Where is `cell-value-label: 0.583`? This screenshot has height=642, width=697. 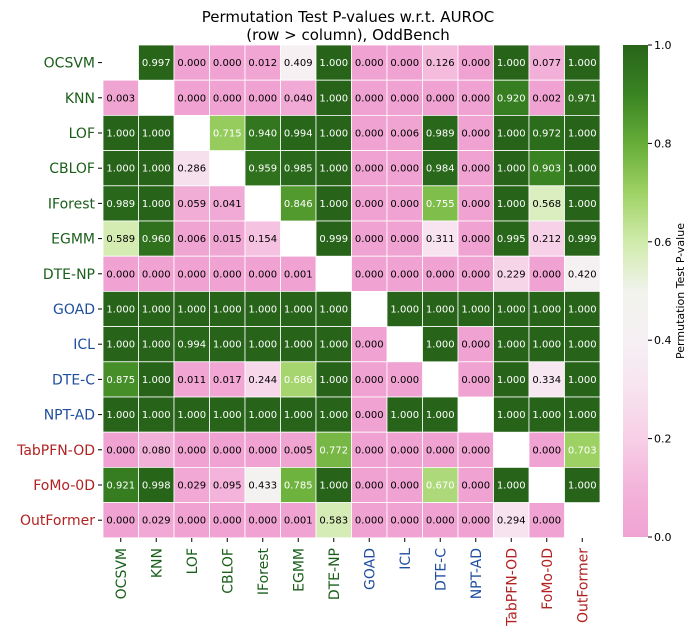 cell-value-label: 0.583 is located at coordinates (333, 521).